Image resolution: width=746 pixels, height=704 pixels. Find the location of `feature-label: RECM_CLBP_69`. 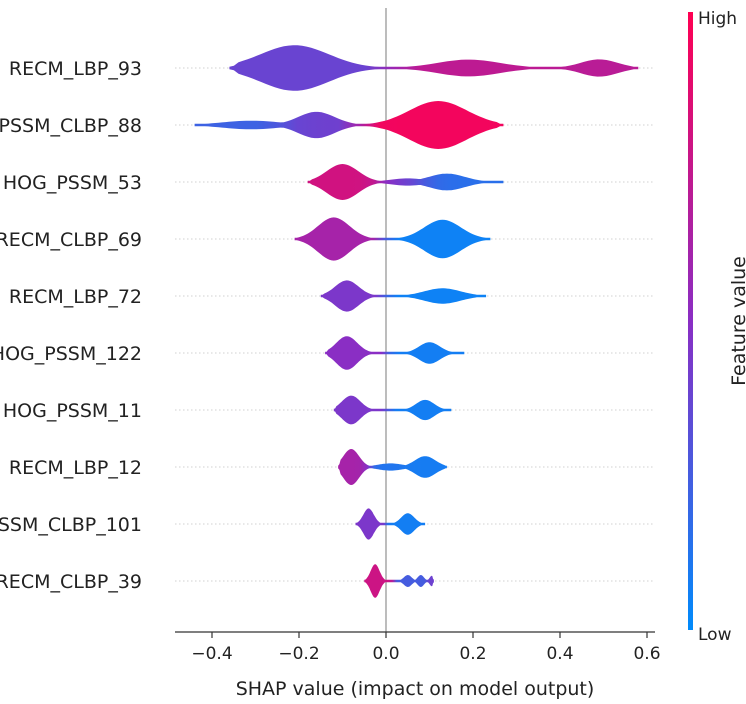

feature-label: RECM_CLBP_69 is located at coordinates (71, 240).